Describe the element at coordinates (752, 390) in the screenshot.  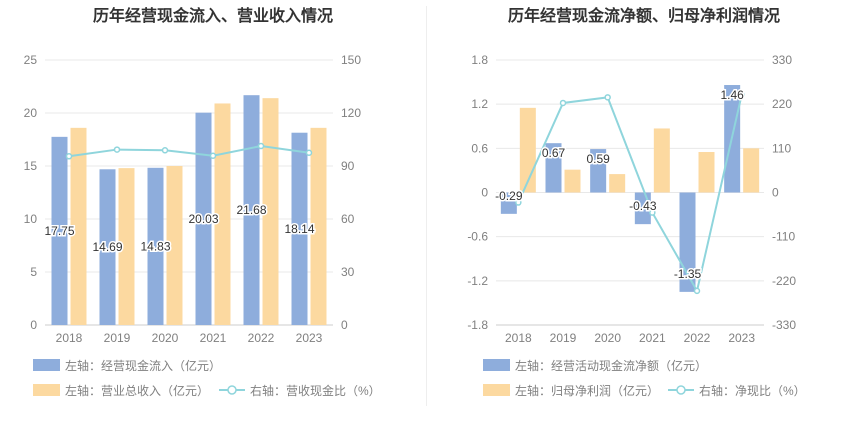
I see `legend-label-ratio: 右轴：净现比（%）` at that location.